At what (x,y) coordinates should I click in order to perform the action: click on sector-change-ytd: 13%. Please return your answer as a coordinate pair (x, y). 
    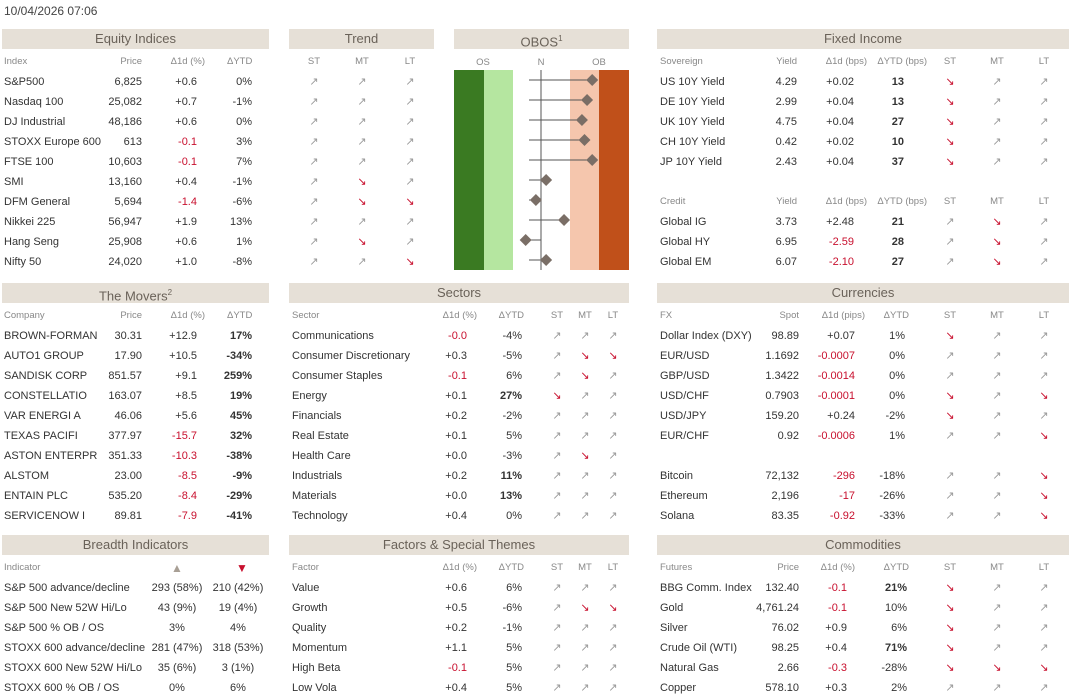
    Looking at the image, I should click on (510, 496).